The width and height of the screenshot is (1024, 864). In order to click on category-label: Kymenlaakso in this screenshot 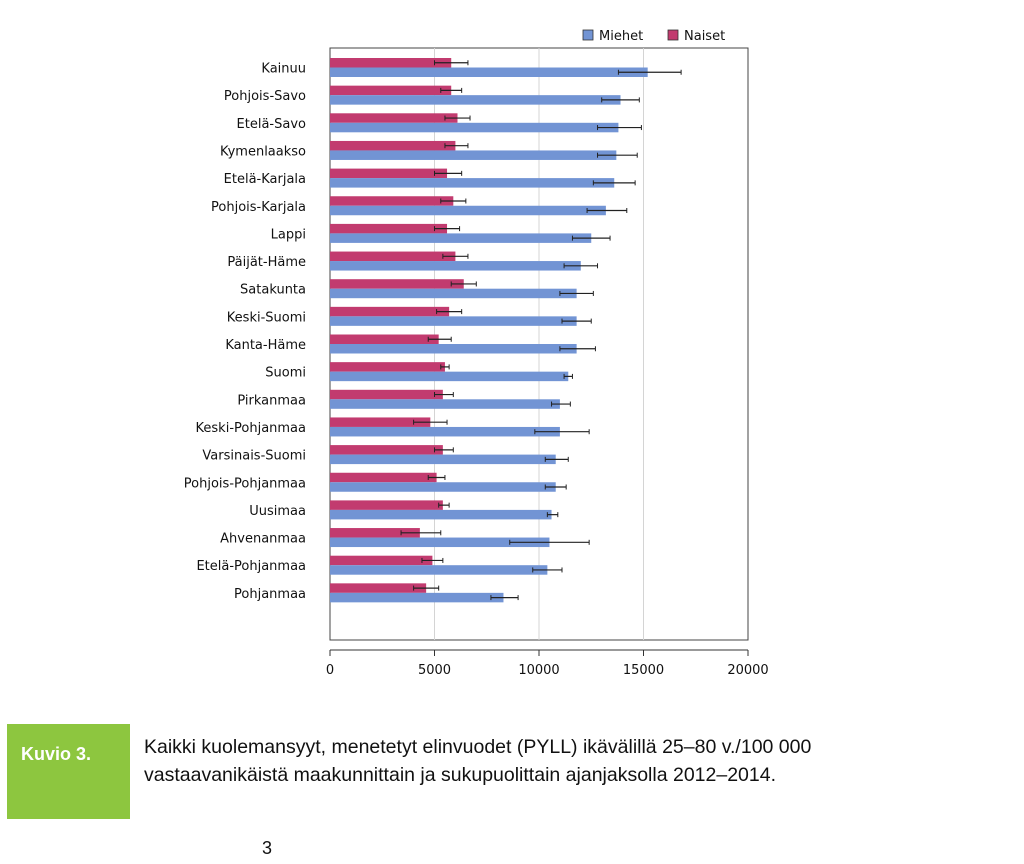, I will do `click(263, 151)`.